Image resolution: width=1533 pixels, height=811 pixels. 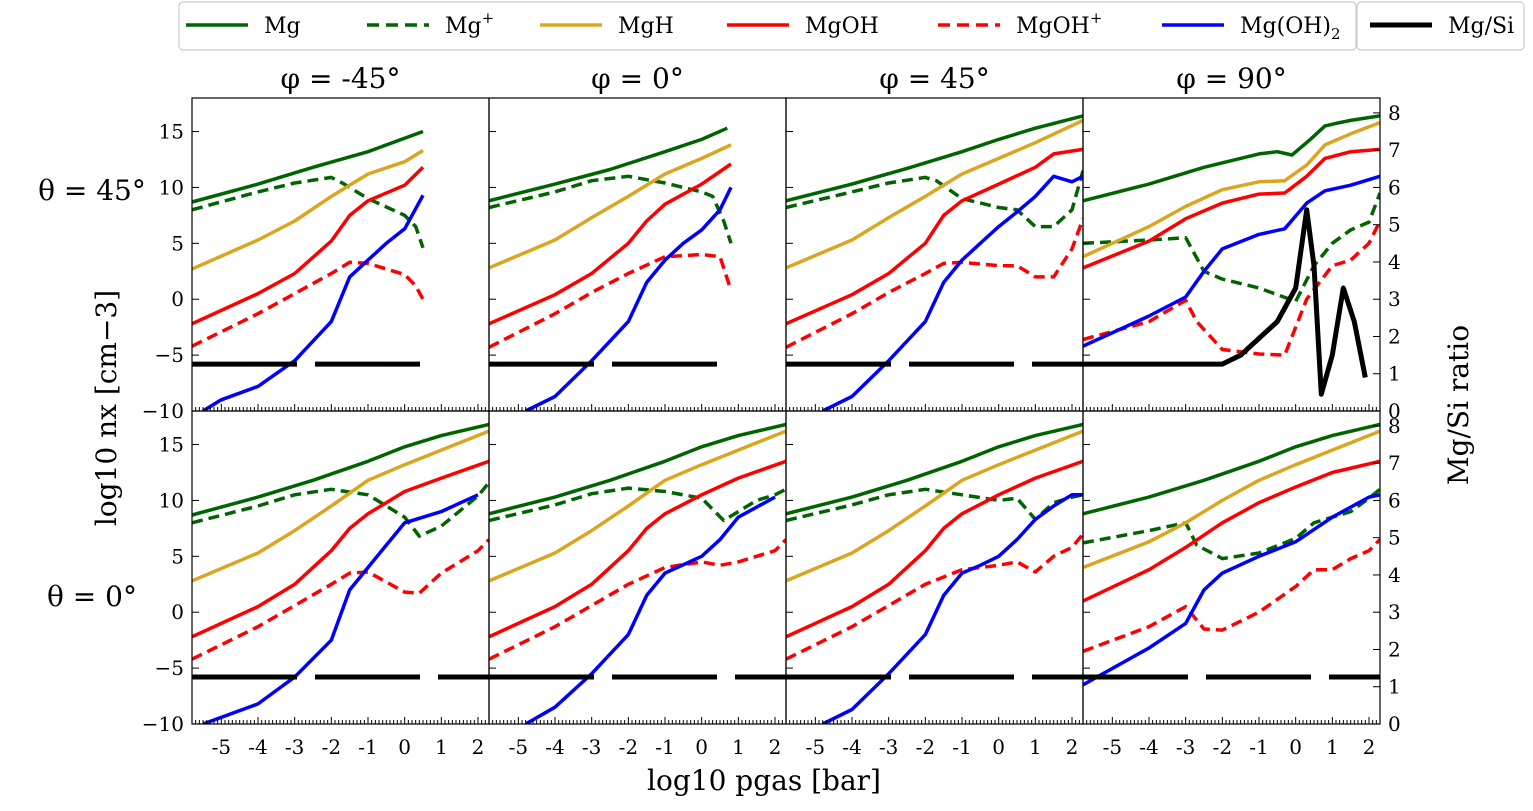 What do you see at coordinates (701, 747) in the screenshot?
I see `x-tick-label: 0` at bounding box center [701, 747].